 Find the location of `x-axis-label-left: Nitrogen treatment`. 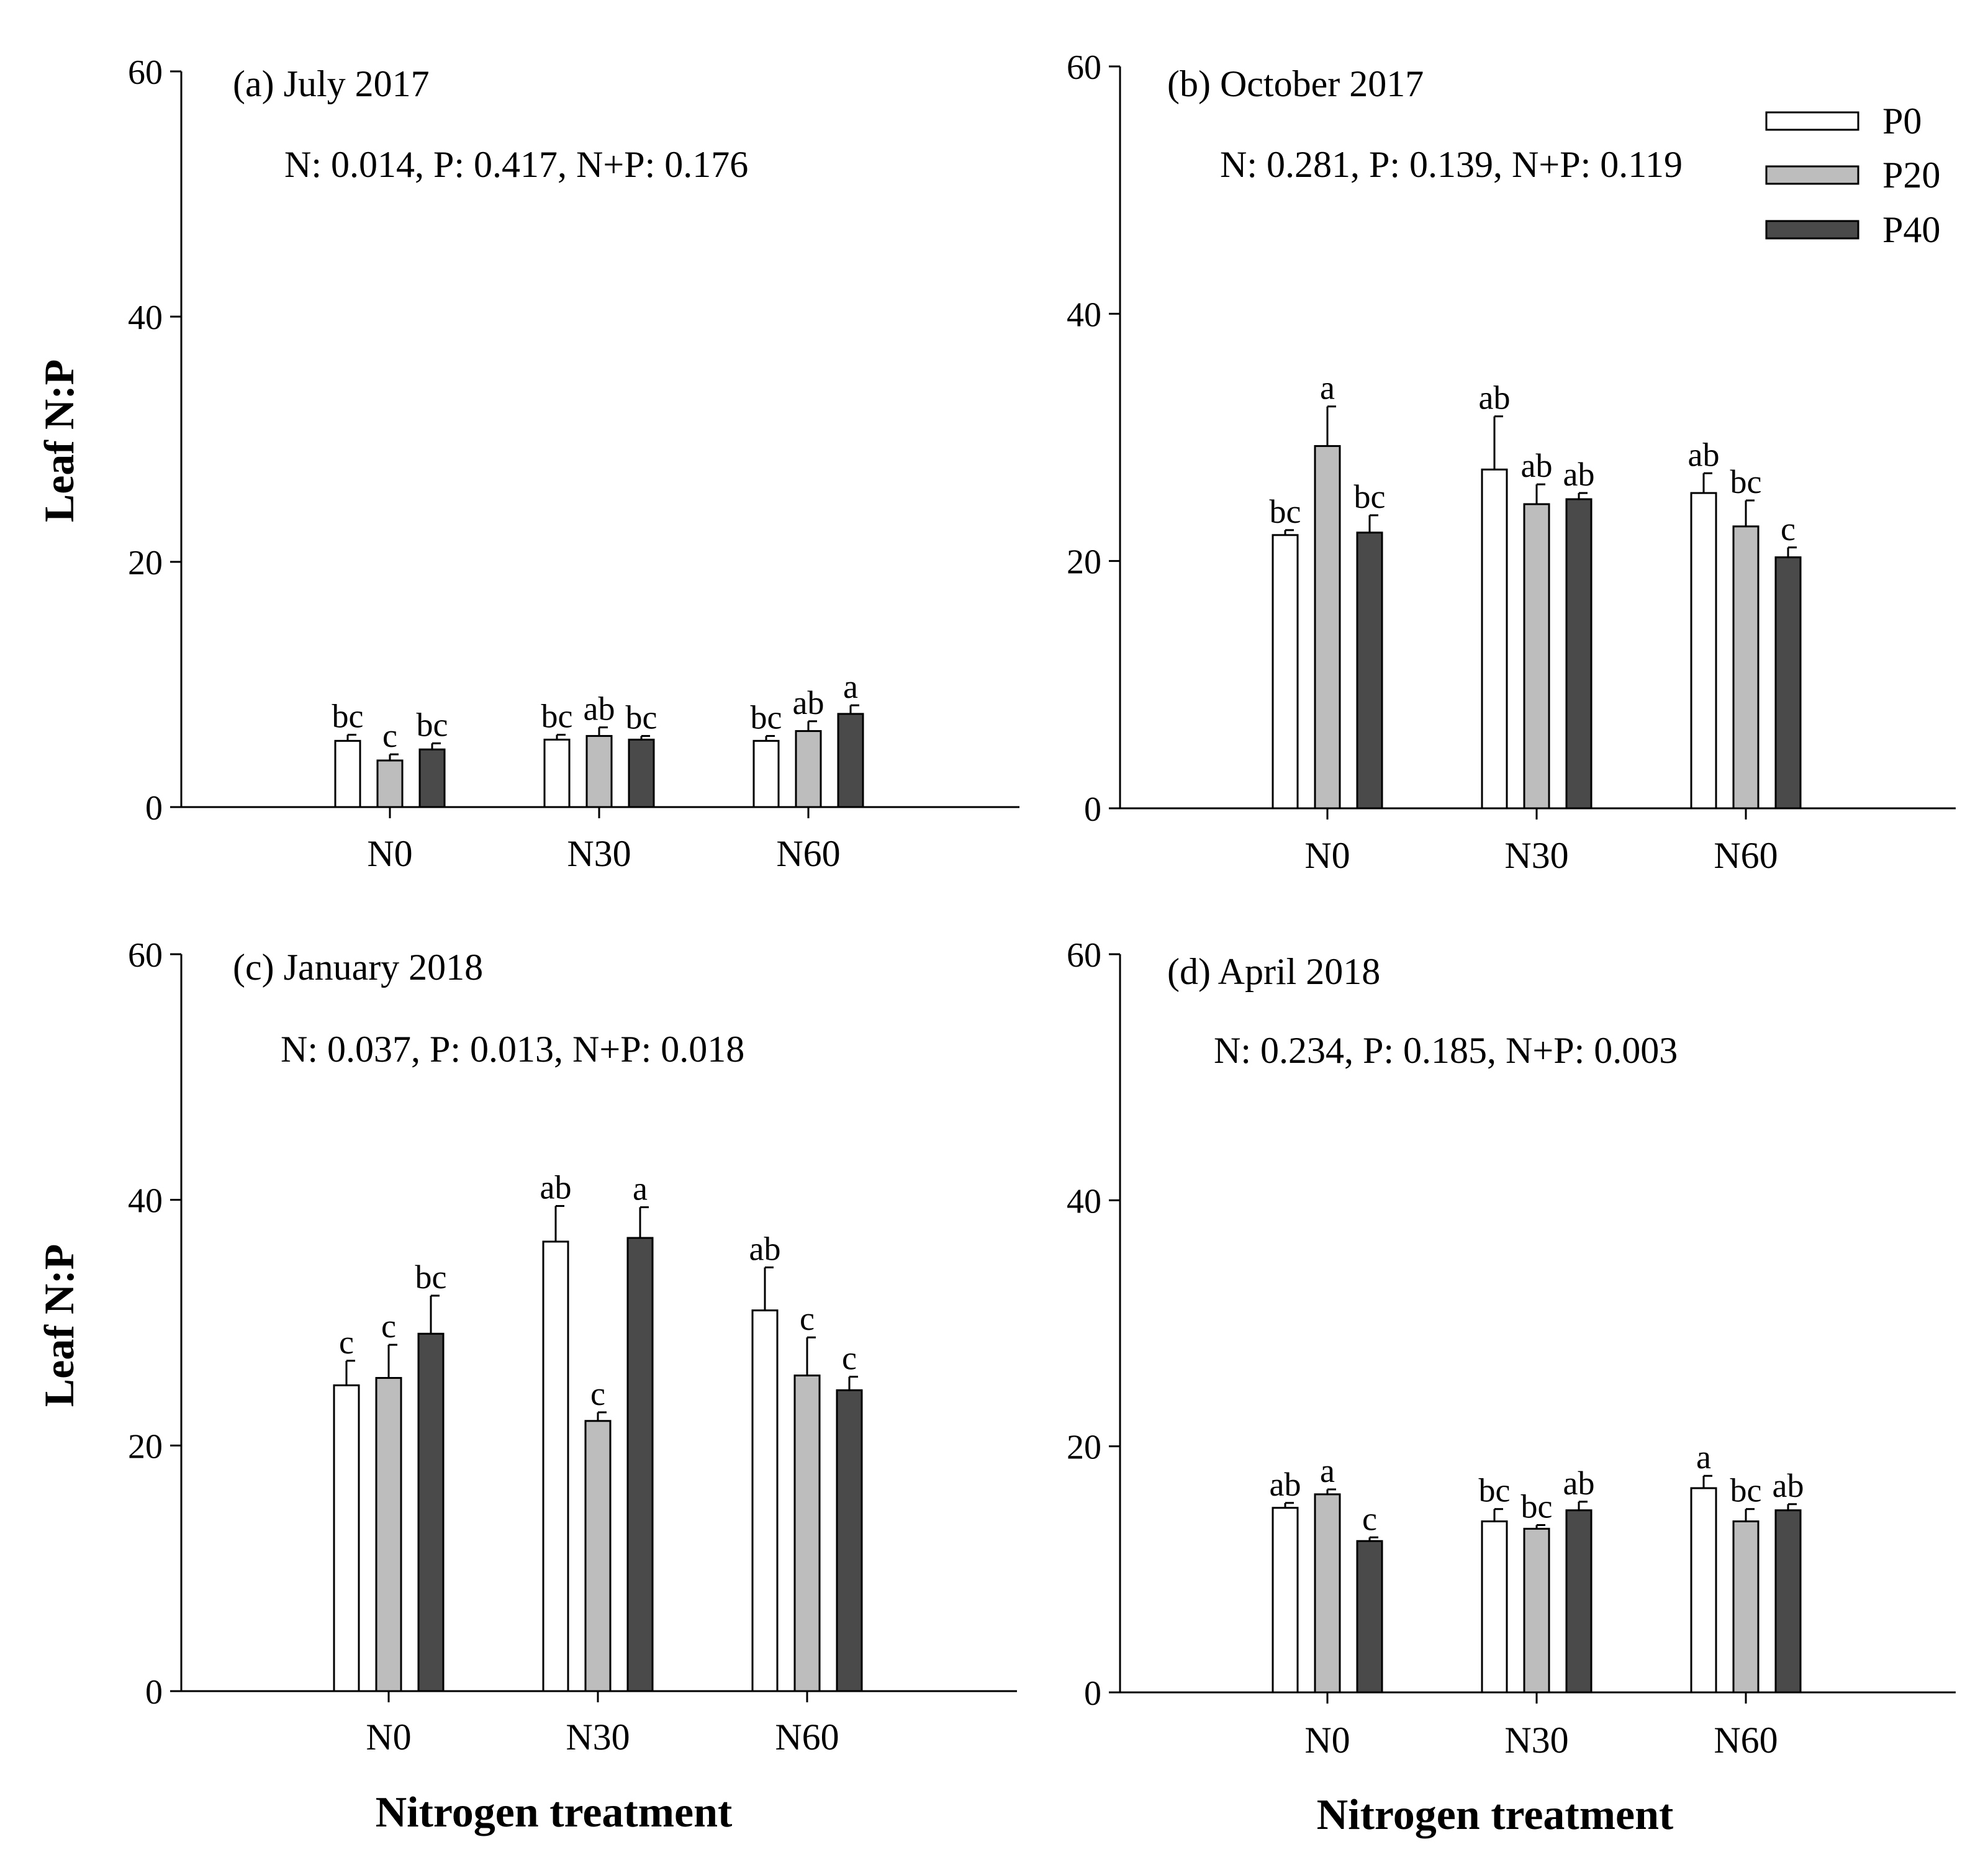

x-axis-label-left: Nitrogen treatment is located at coordinates (554, 1812).